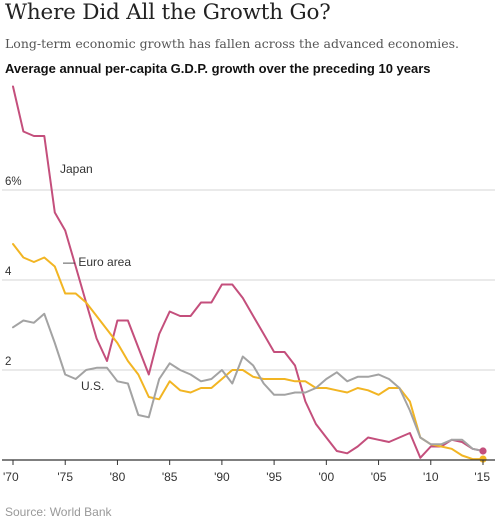 This screenshot has width=500, height=525. What do you see at coordinates (327, 477) in the screenshot?
I see `x-tick-label: '00` at bounding box center [327, 477].